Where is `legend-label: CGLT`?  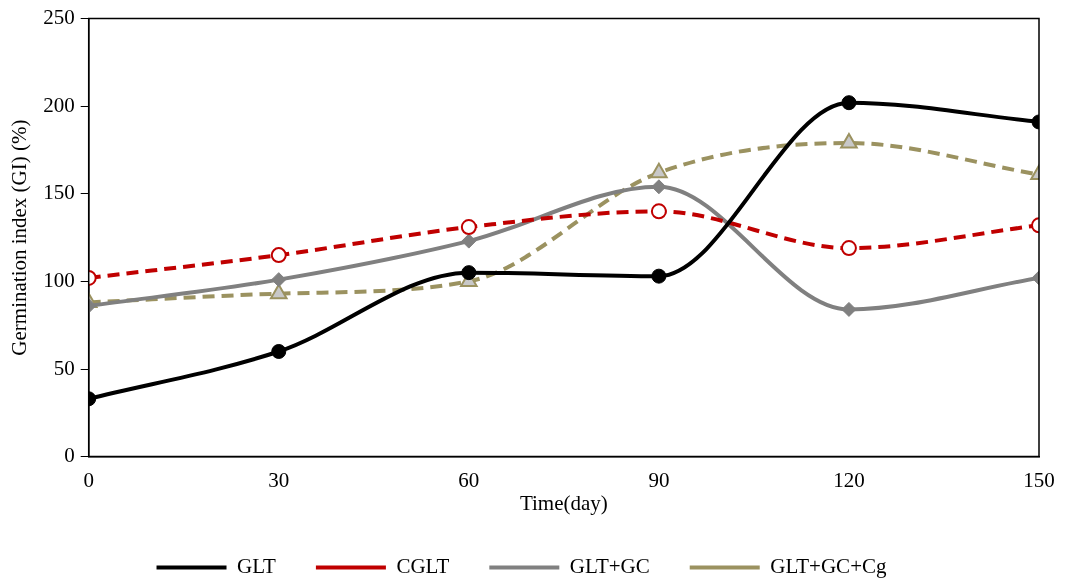
legend-label: CGLT is located at coordinates (423, 566).